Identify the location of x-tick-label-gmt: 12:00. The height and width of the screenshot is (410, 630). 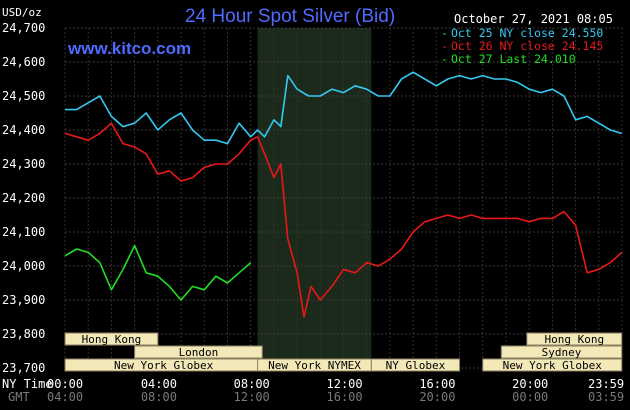
(252, 397).